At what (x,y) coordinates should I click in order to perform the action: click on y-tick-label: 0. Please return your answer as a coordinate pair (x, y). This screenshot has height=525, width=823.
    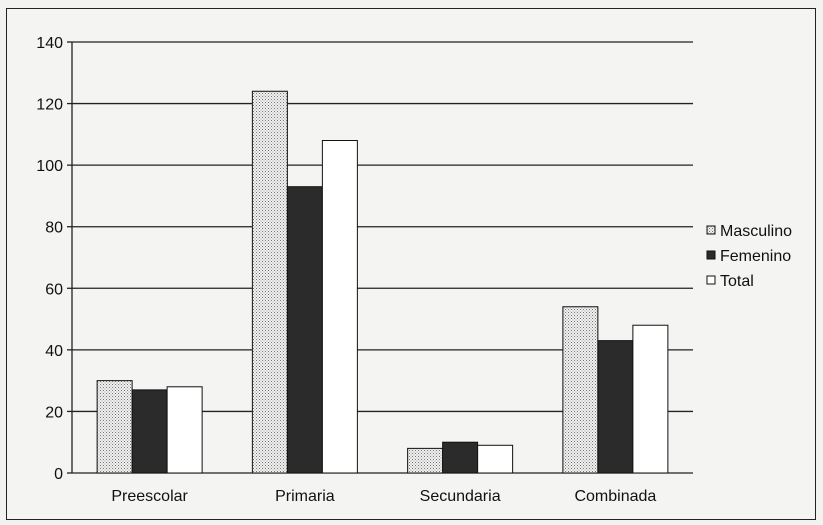
    Looking at the image, I should click on (58, 474).